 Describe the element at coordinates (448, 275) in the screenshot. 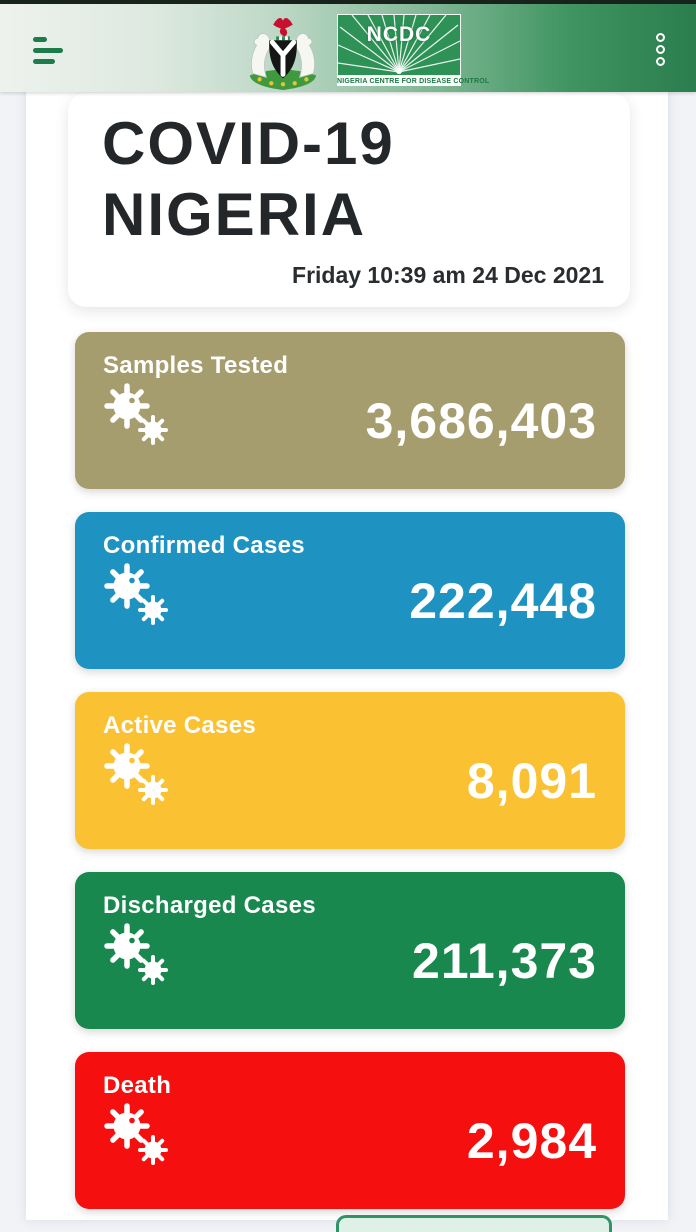

I see `report-datetime: Friday 10:39 am 24 Dec 2021` at that location.